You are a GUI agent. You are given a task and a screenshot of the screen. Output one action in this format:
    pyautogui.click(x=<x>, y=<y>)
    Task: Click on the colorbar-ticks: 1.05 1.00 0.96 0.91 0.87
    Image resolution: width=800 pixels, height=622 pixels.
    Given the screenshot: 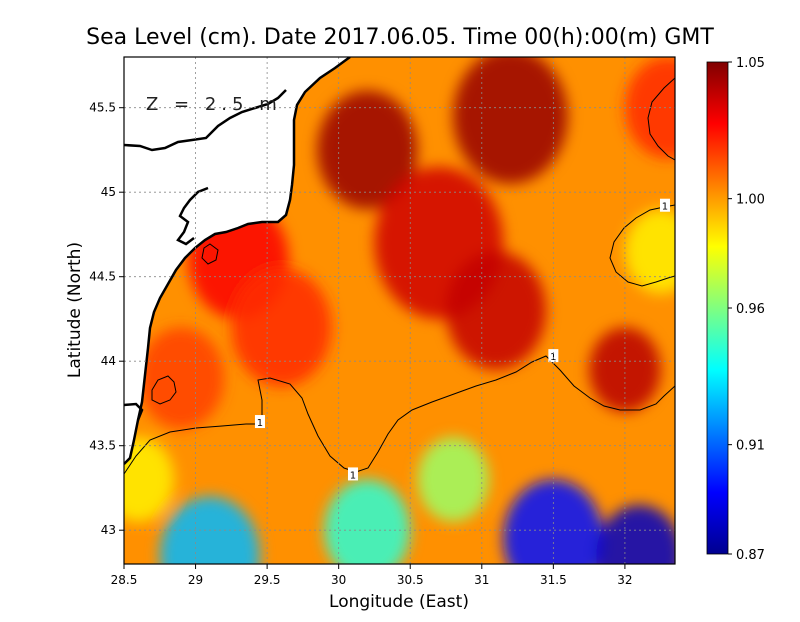 What is the action you would take?
    pyautogui.click(x=746, y=309)
    